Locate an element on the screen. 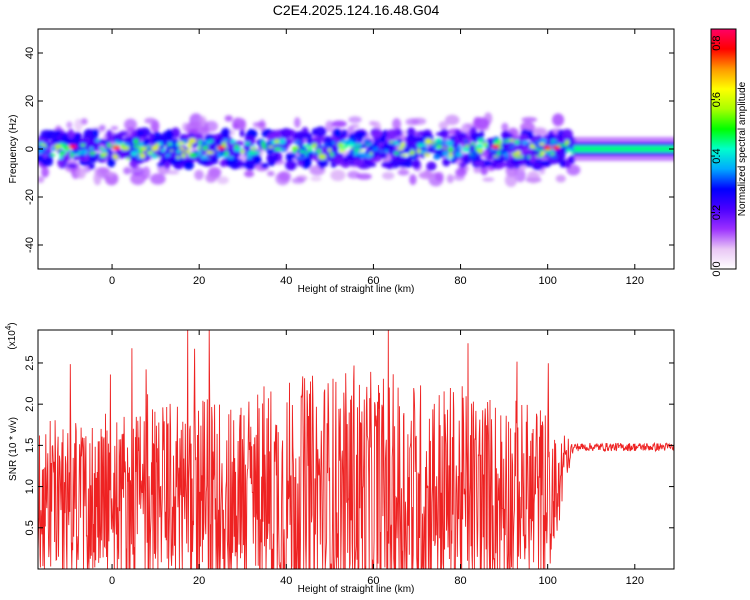 Image resolution: width=750 pixels, height=600 pixels. snr-x-tick-label: 20 is located at coordinates (199, 581).